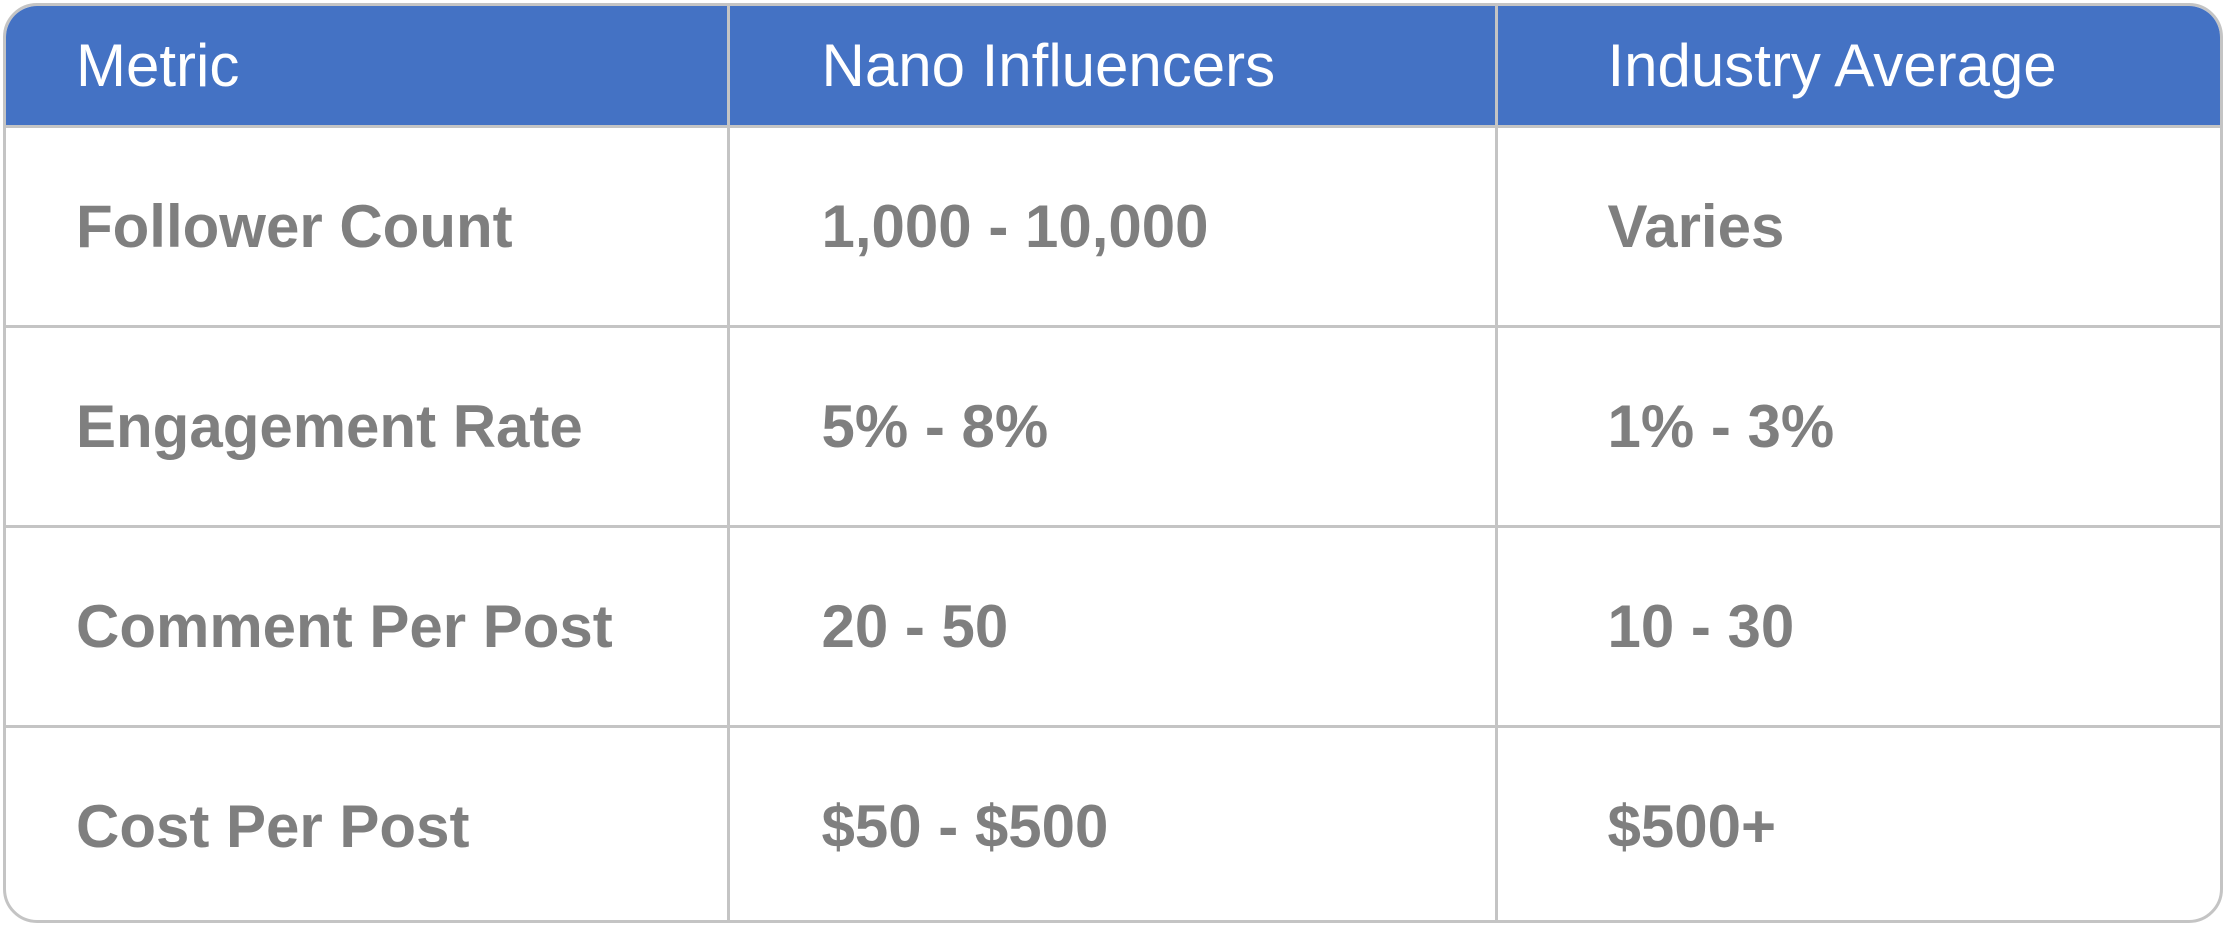 Image resolution: width=2228 pixels, height=928 pixels. I want to click on nano-value-cell: 5% - 8%, so click(1113, 425).